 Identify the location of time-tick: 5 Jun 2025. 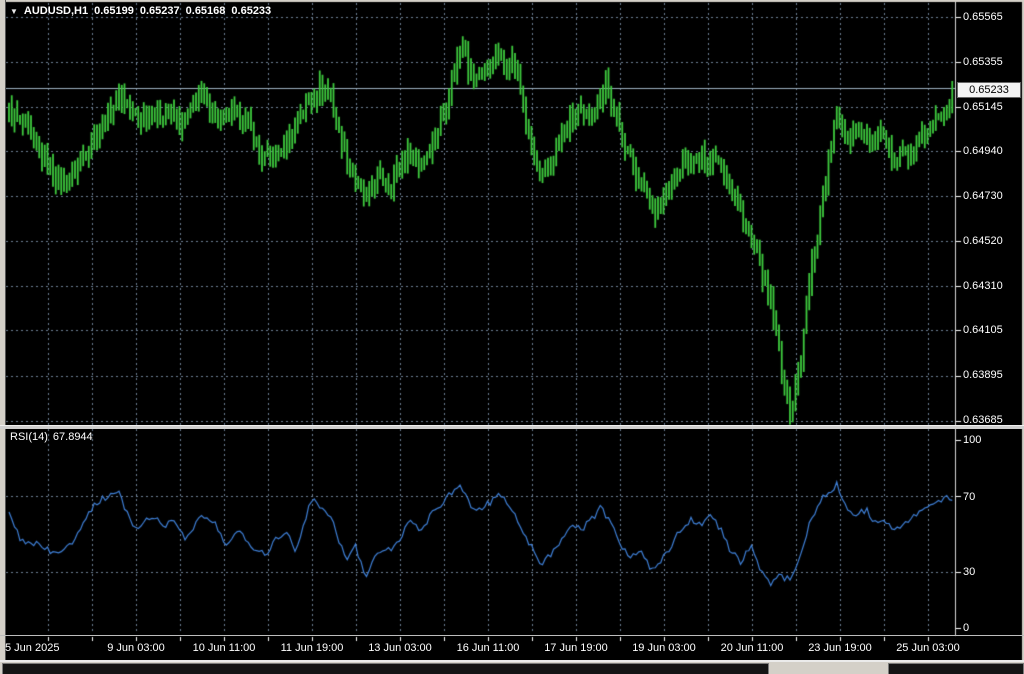
(32, 648).